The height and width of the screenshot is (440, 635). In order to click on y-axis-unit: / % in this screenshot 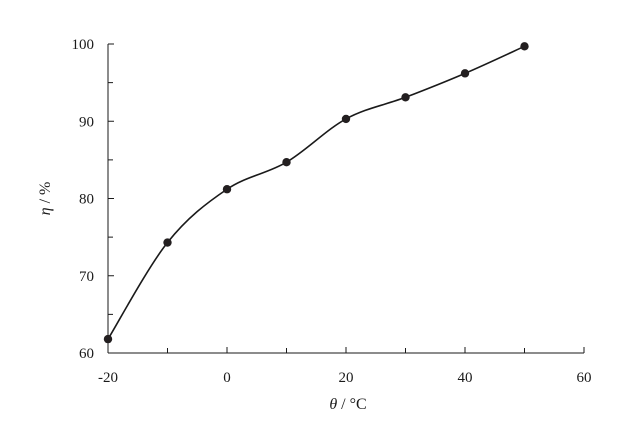, I will do `click(45, 195)`.